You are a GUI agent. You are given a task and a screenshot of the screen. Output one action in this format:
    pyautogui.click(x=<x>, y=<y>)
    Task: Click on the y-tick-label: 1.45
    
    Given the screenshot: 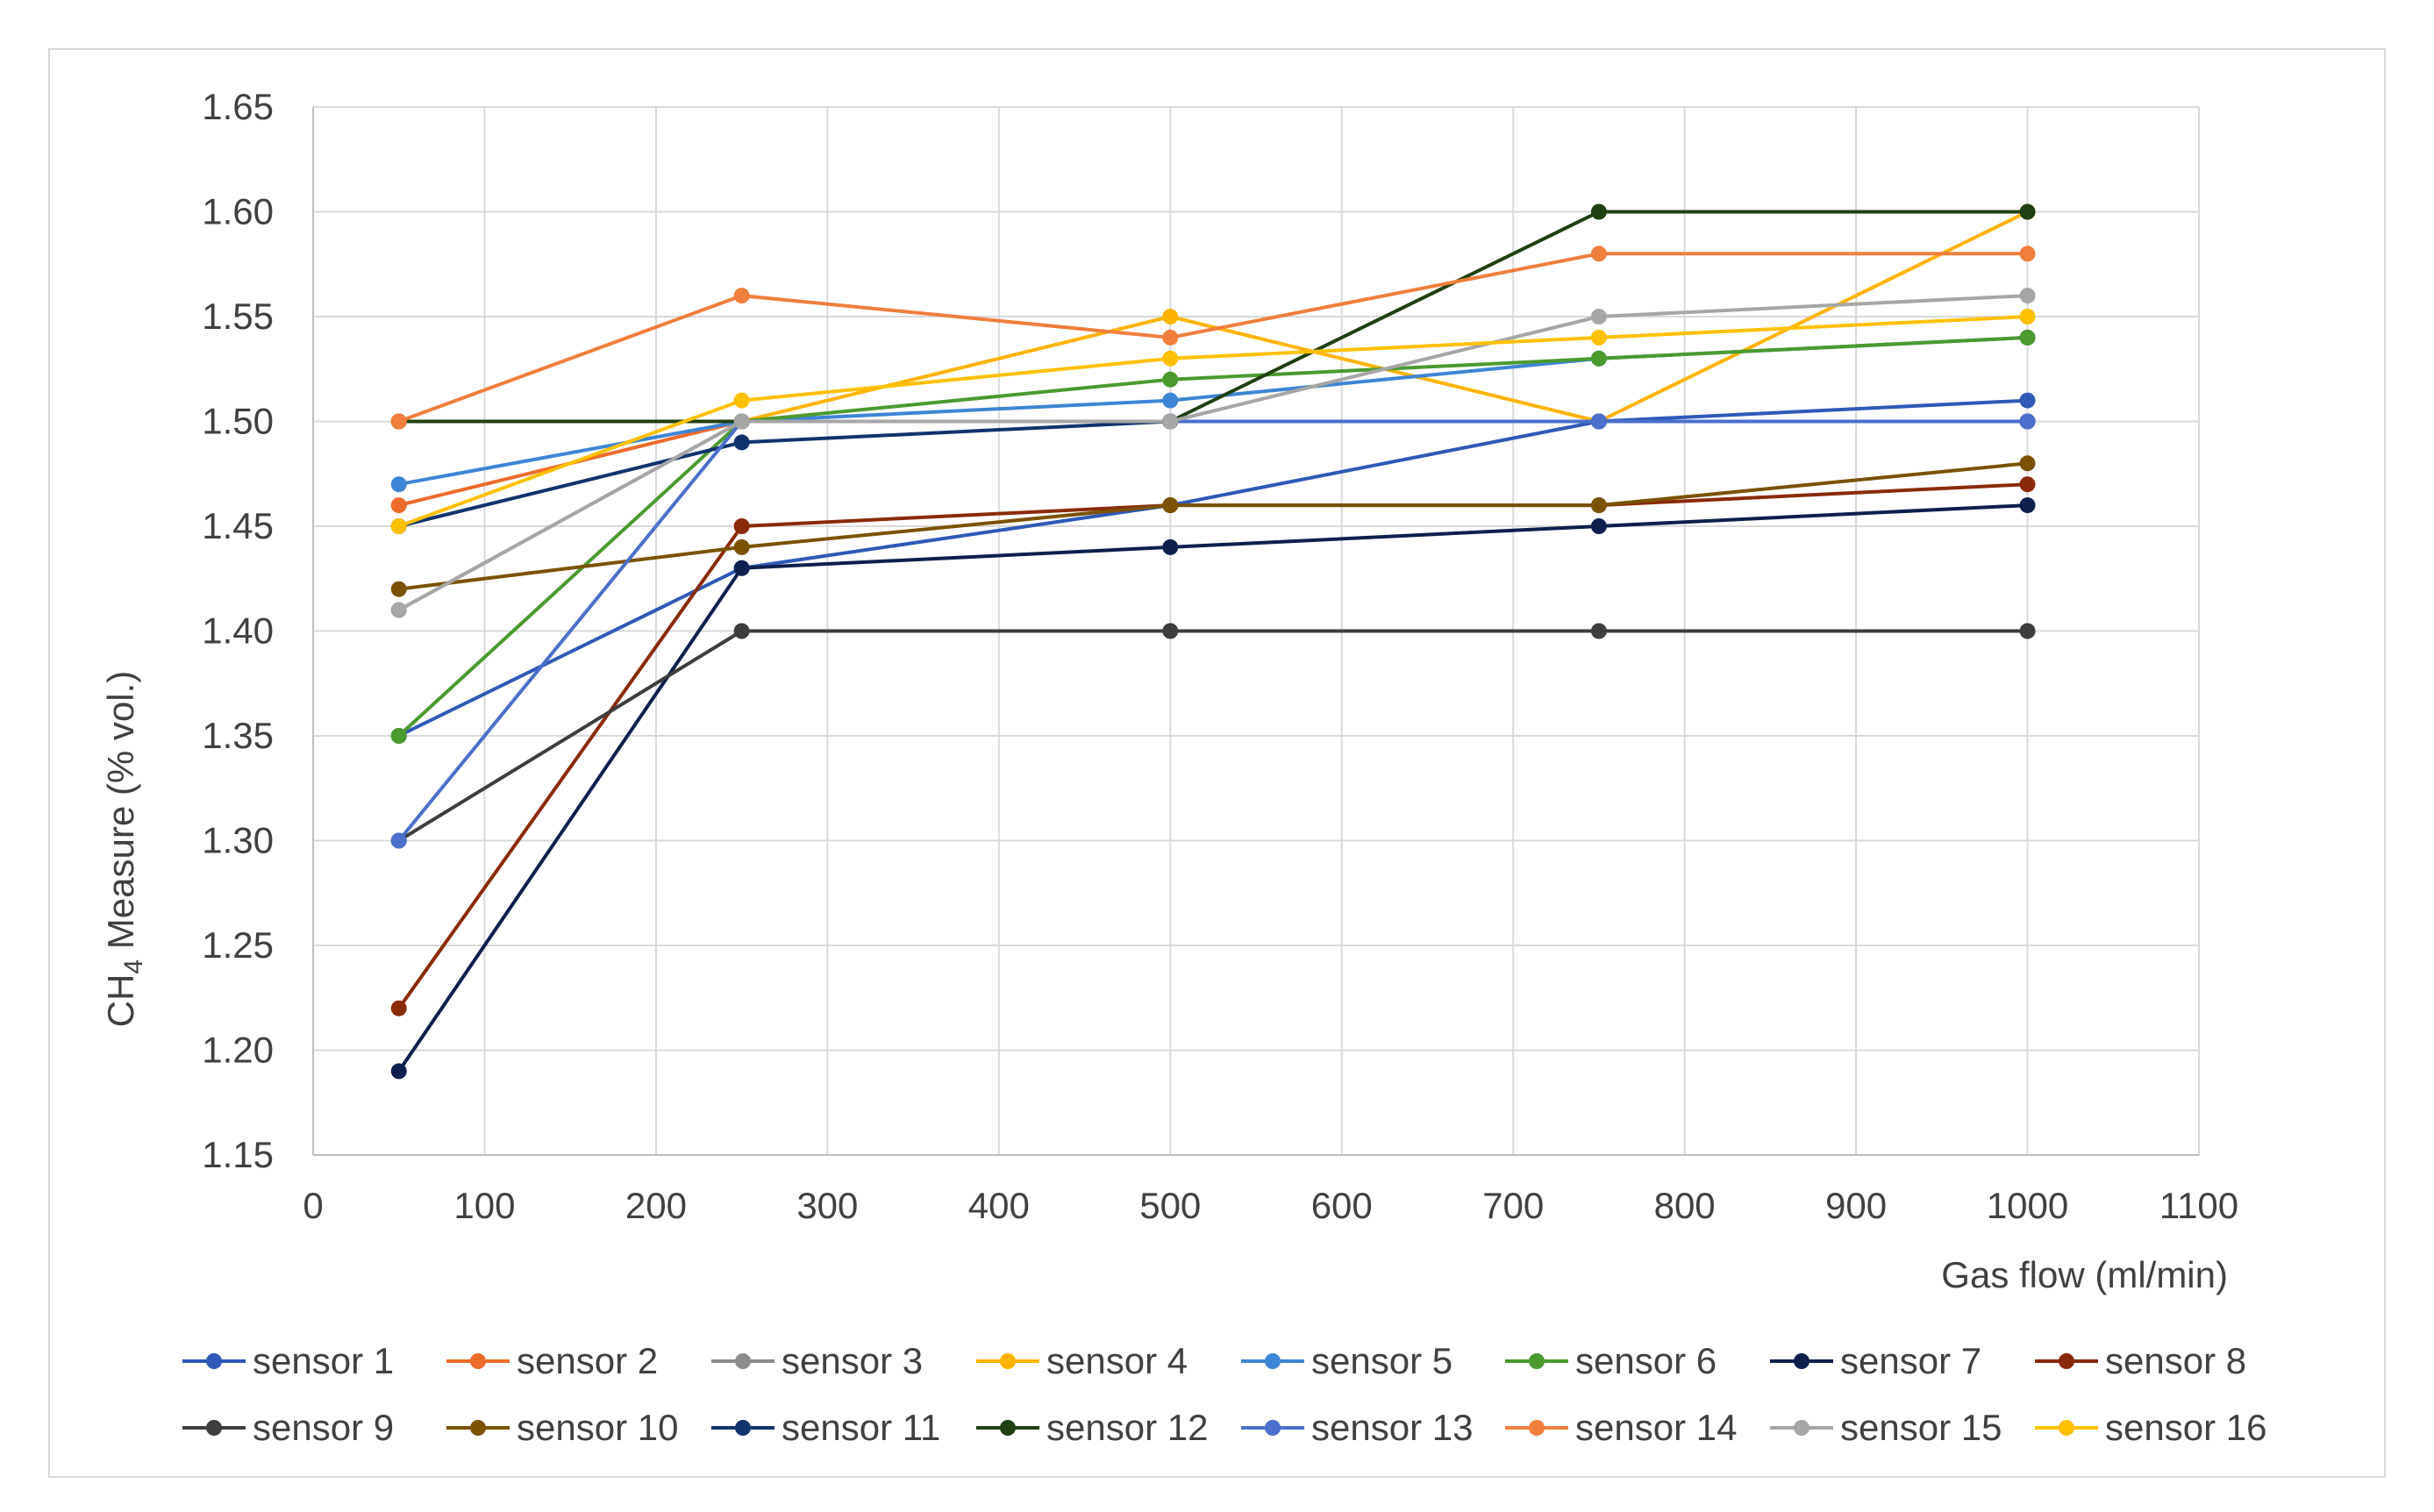 What is the action you would take?
    pyautogui.click(x=238, y=525)
    